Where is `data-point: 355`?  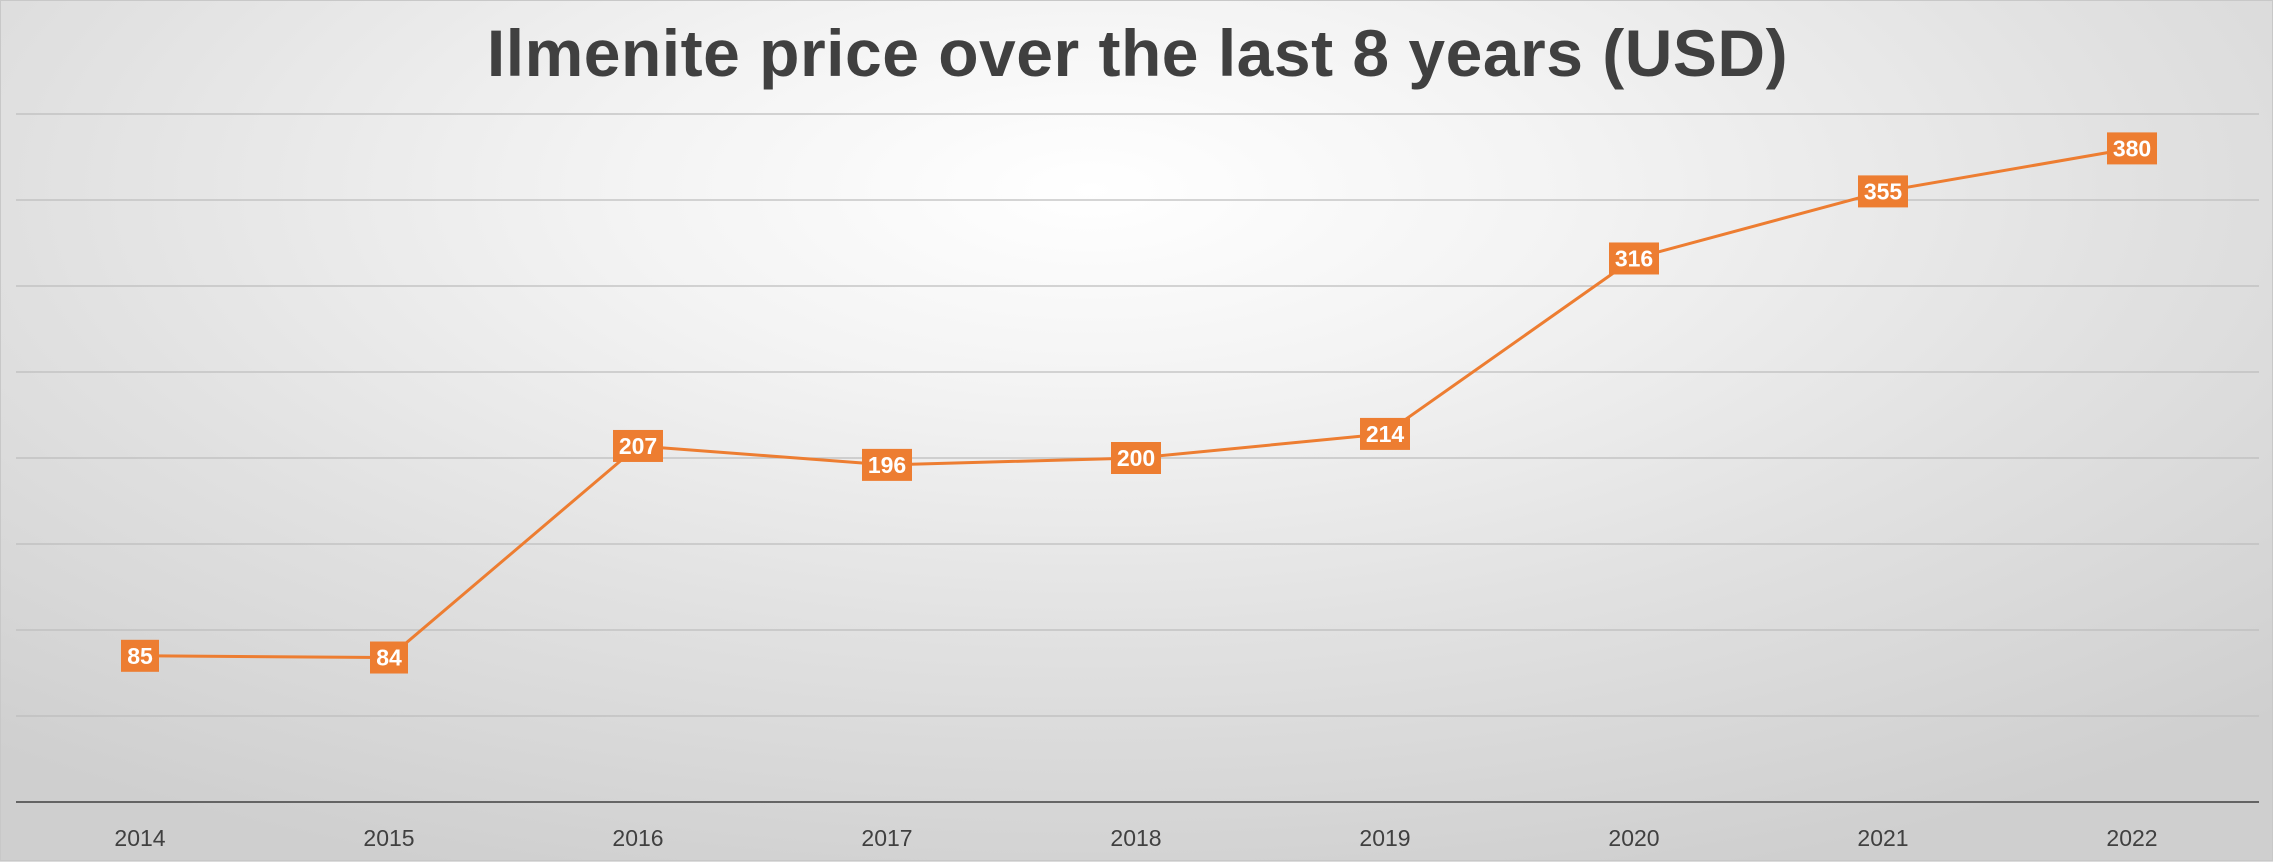
data-point: 355 is located at coordinates (1883, 191).